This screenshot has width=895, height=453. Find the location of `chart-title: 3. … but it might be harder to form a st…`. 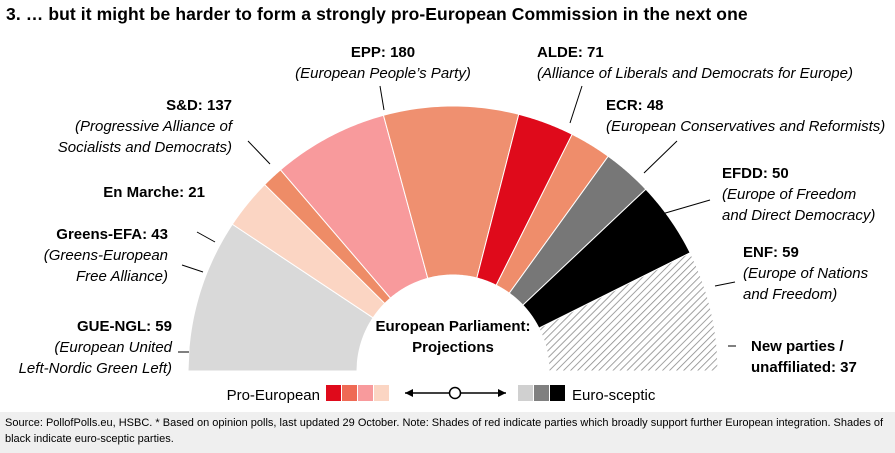

chart-title: 3. … but it might be harder to form a st… is located at coordinates (377, 14).